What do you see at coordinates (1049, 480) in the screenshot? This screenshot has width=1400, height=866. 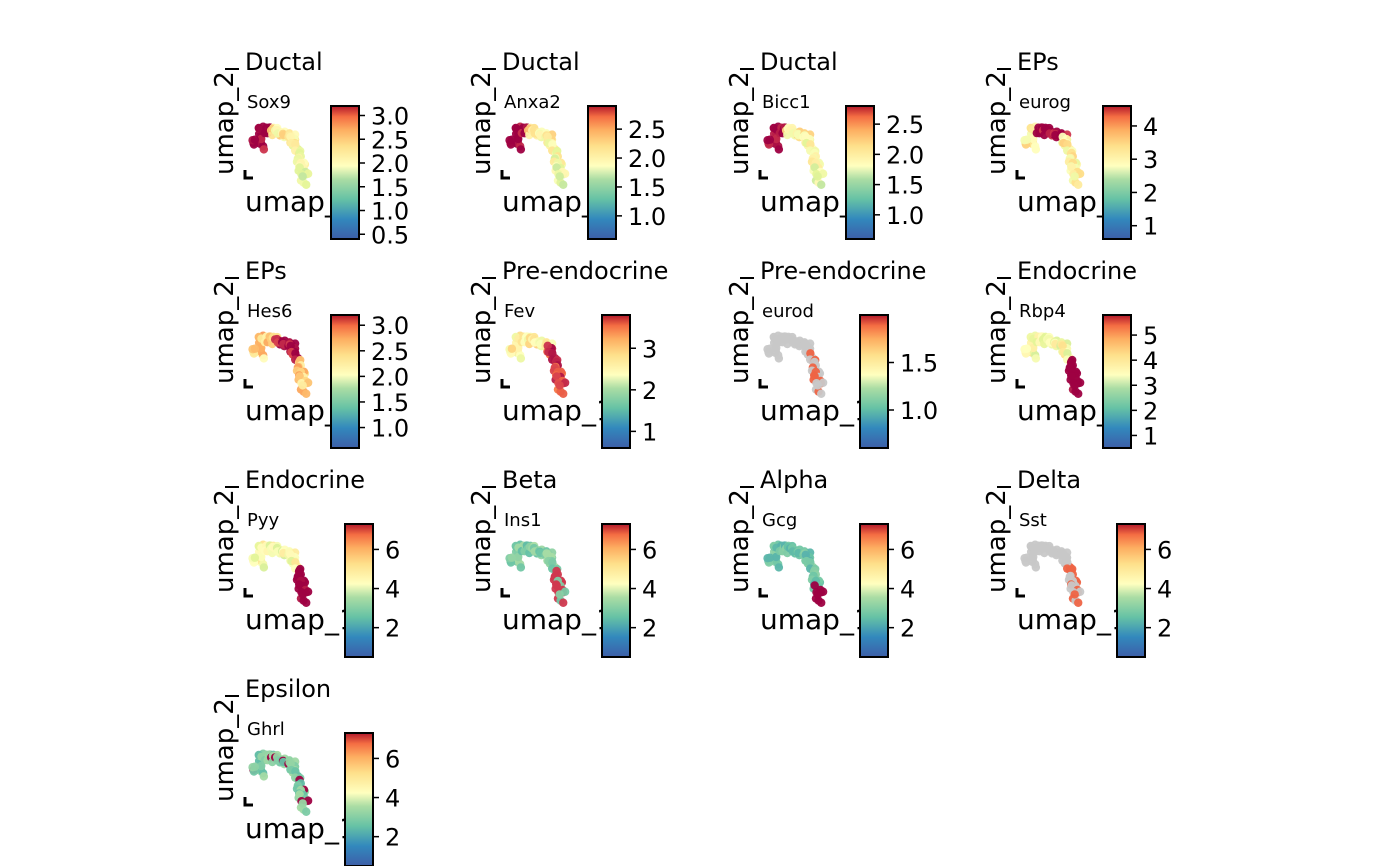 I see `panel-title: Delta` at bounding box center [1049, 480].